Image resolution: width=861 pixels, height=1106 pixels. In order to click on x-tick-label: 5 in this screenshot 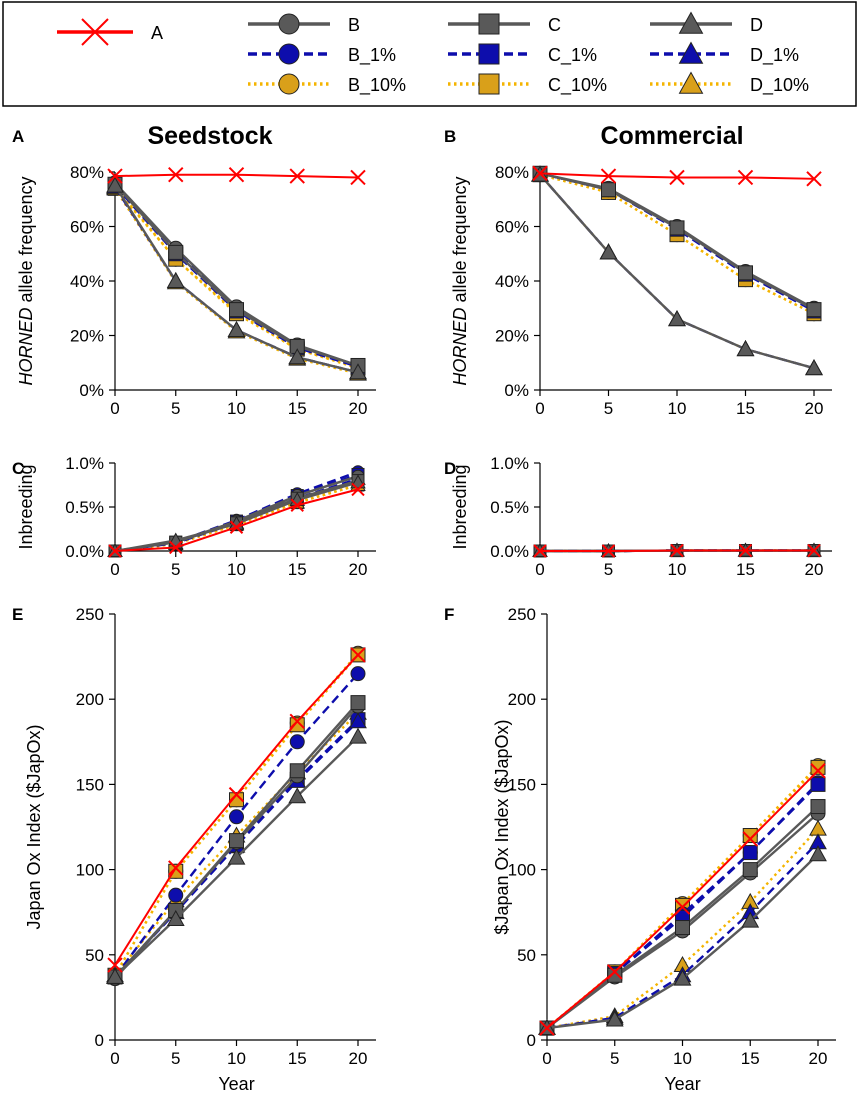, I will do `click(175, 569)`.